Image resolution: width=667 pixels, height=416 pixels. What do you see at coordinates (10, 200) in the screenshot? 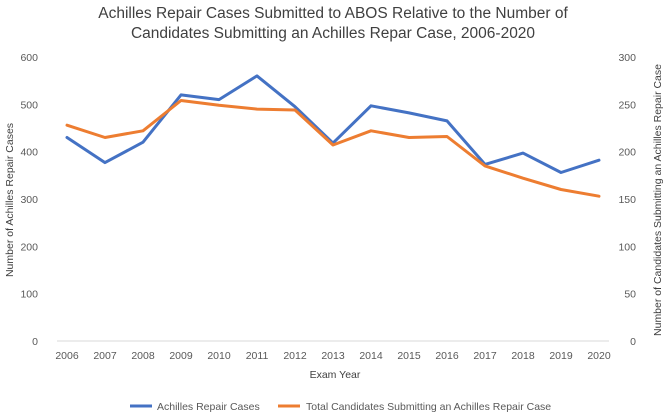
I see `y-axis-left-label: Number of Achilles Repair Cases` at bounding box center [10, 200].